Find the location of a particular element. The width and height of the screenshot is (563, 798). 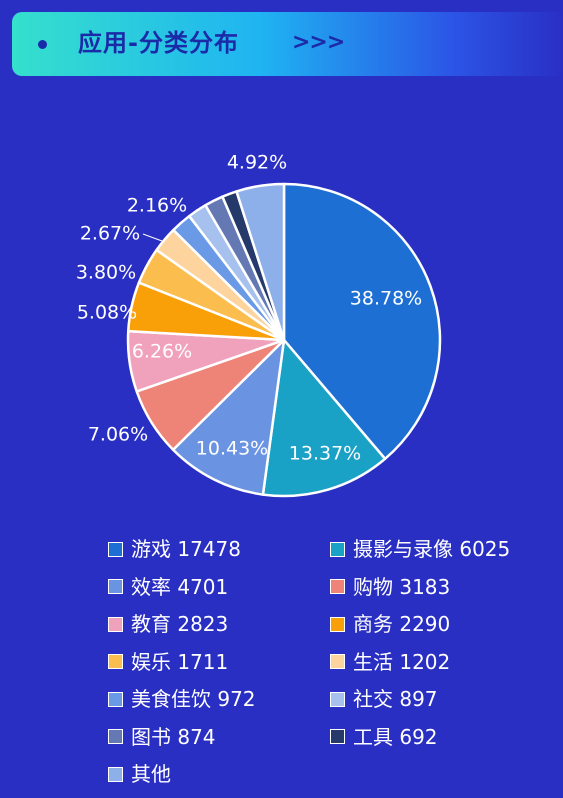

slice-percent-label: 38.78% is located at coordinates (386, 299).